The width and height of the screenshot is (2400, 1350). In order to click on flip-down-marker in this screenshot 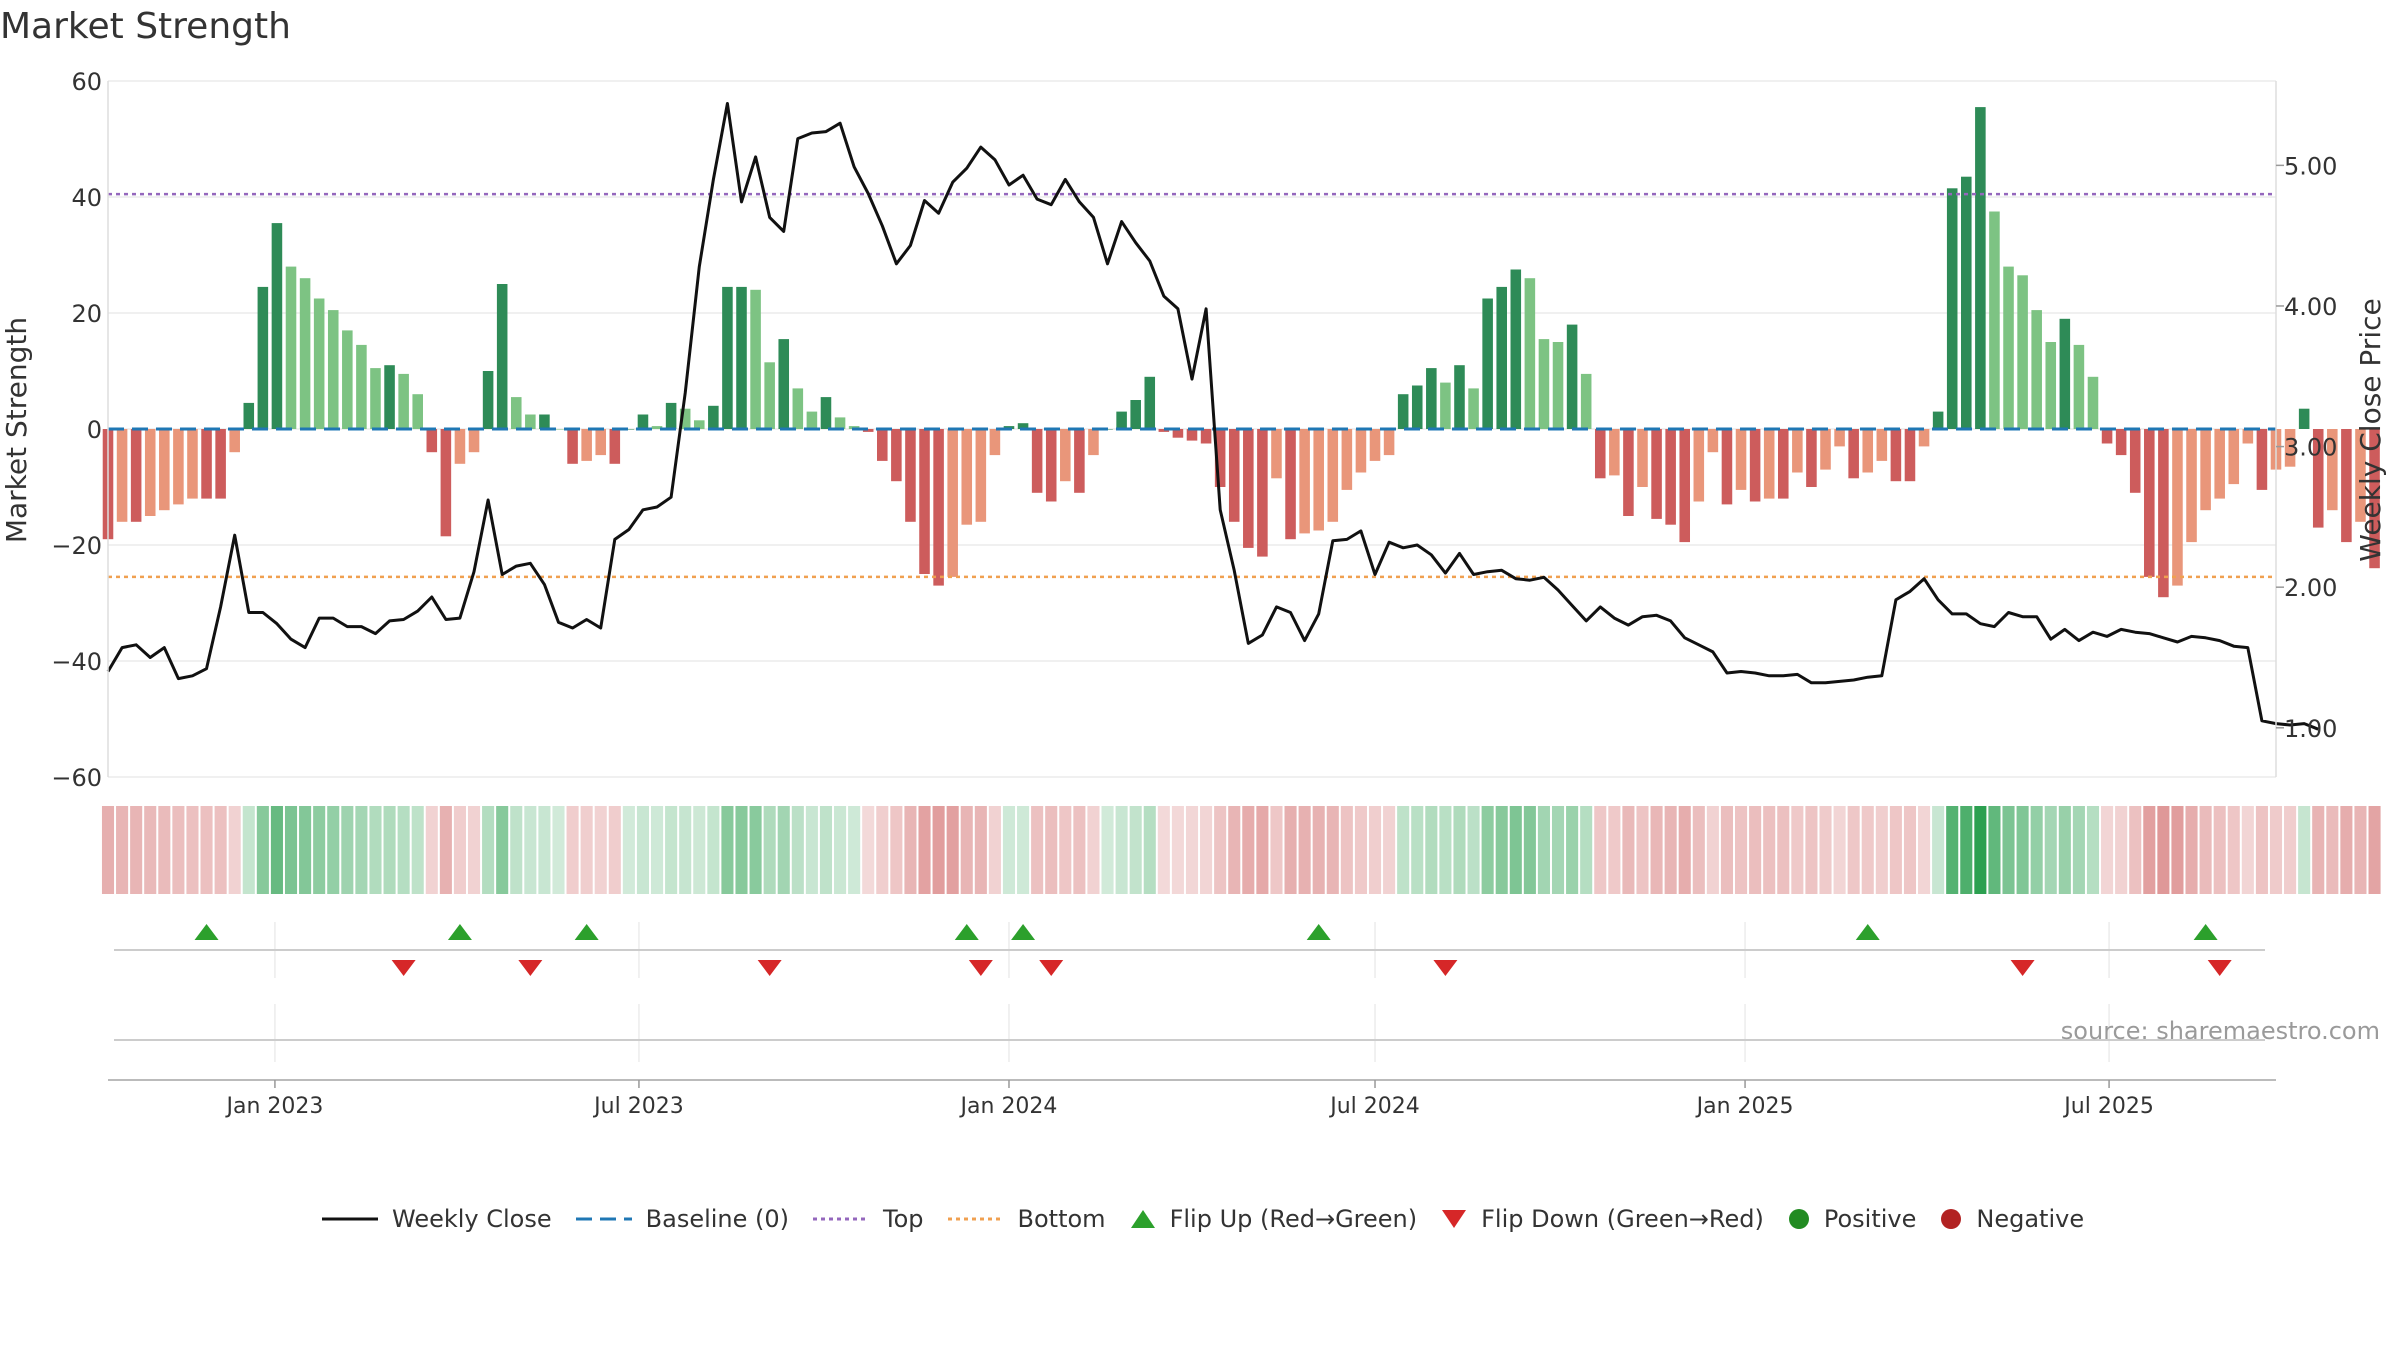, I will do `click(769, 968)`.